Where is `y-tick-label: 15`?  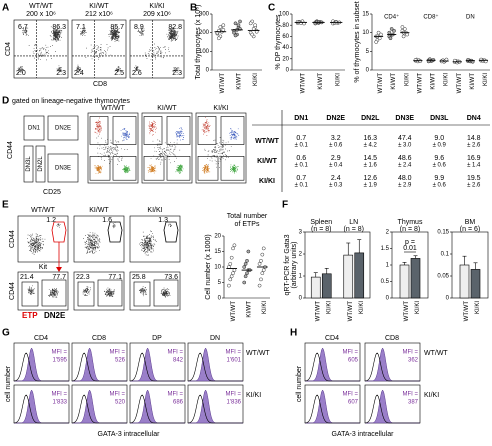
y-tick-label: 15 is located at coordinates (365, 15).